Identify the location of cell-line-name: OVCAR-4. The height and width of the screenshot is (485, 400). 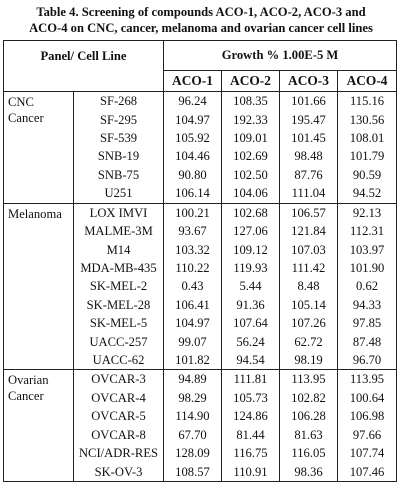
(118, 398).